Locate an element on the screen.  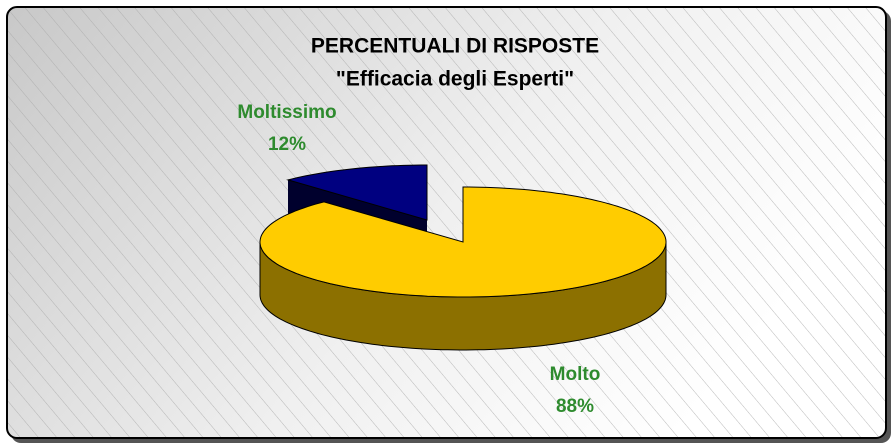
slice-label: Molto is located at coordinates (575, 374).